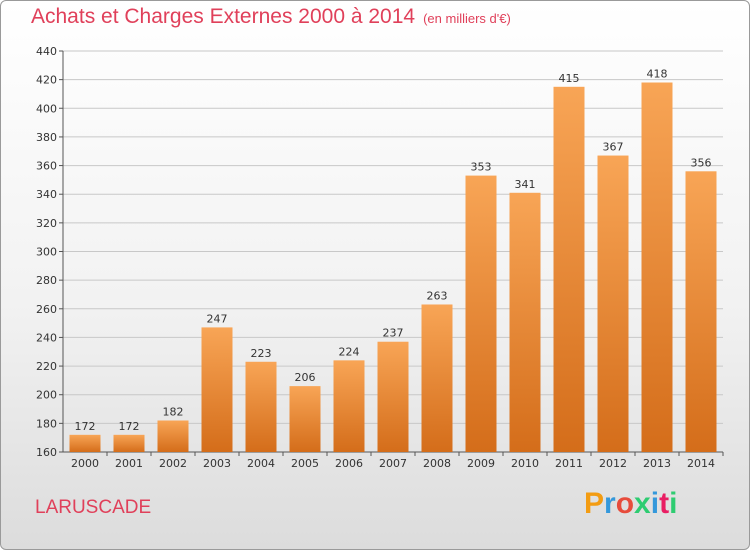  What do you see at coordinates (173, 463) in the screenshot?
I see `x-tick-label-2002: 2002` at bounding box center [173, 463].